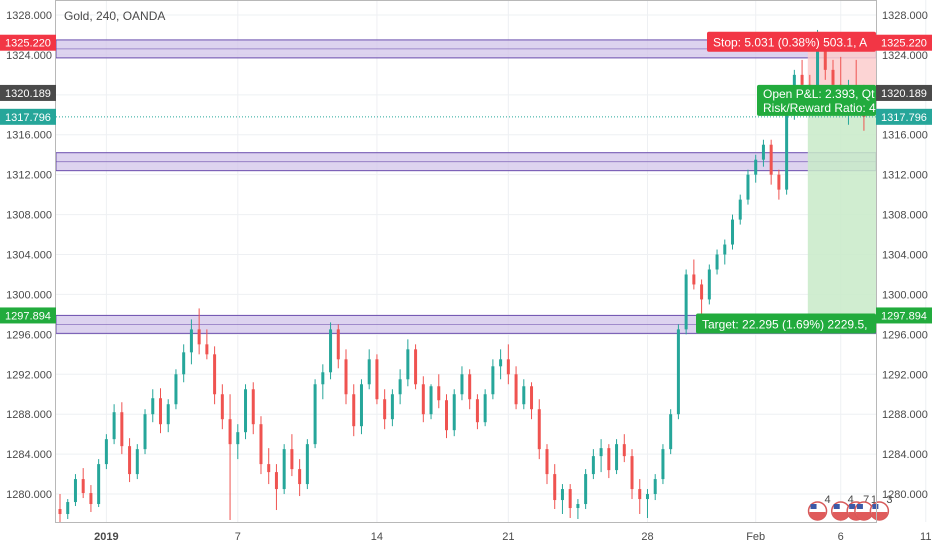 The image size is (932, 550). I want to click on pnl-label, so click(816, 100).